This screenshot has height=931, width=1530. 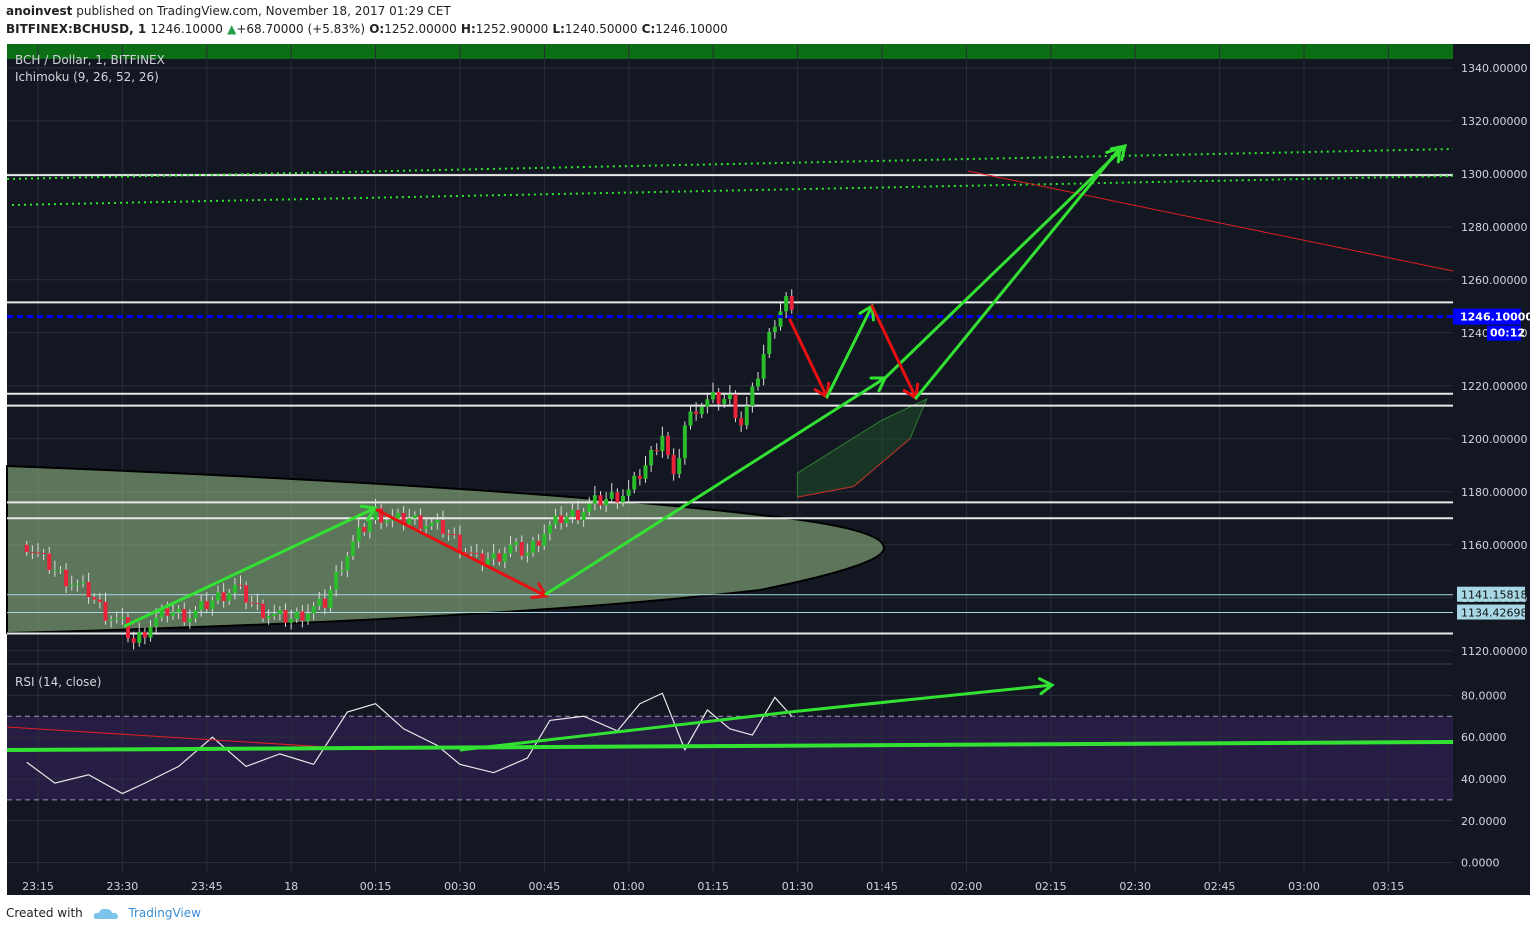 What do you see at coordinates (882, 886) in the screenshot?
I see `time-tick-label: 01:45` at bounding box center [882, 886].